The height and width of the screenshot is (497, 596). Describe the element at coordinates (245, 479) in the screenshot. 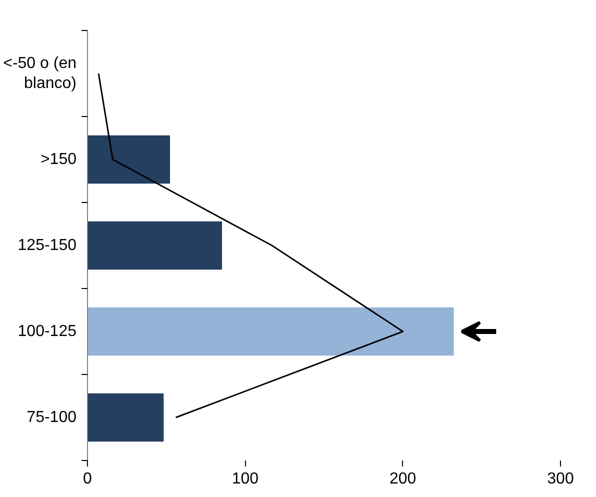

I see `x-tick-label: 100` at that location.